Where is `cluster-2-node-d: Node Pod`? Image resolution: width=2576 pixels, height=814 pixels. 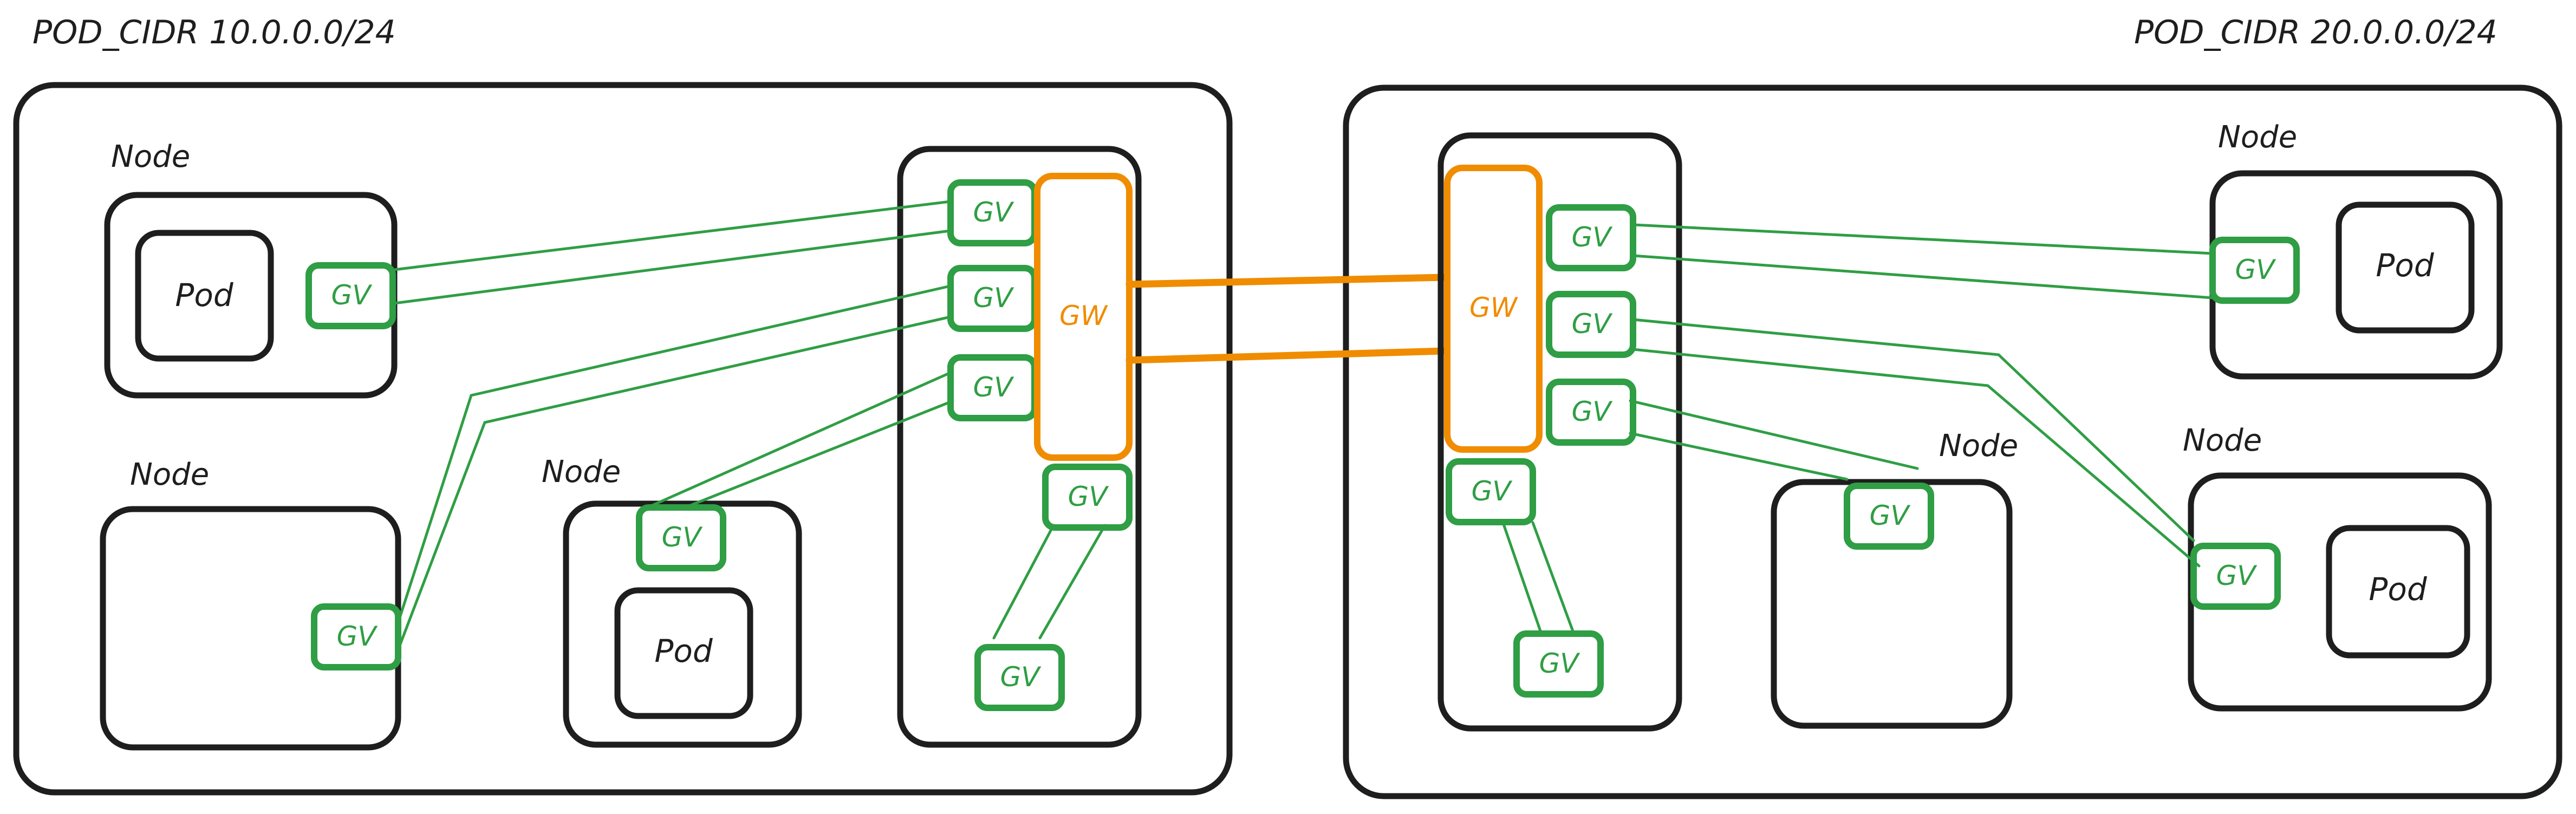
cluster-2-node-d: Node Pod is located at coordinates (2356, 250).